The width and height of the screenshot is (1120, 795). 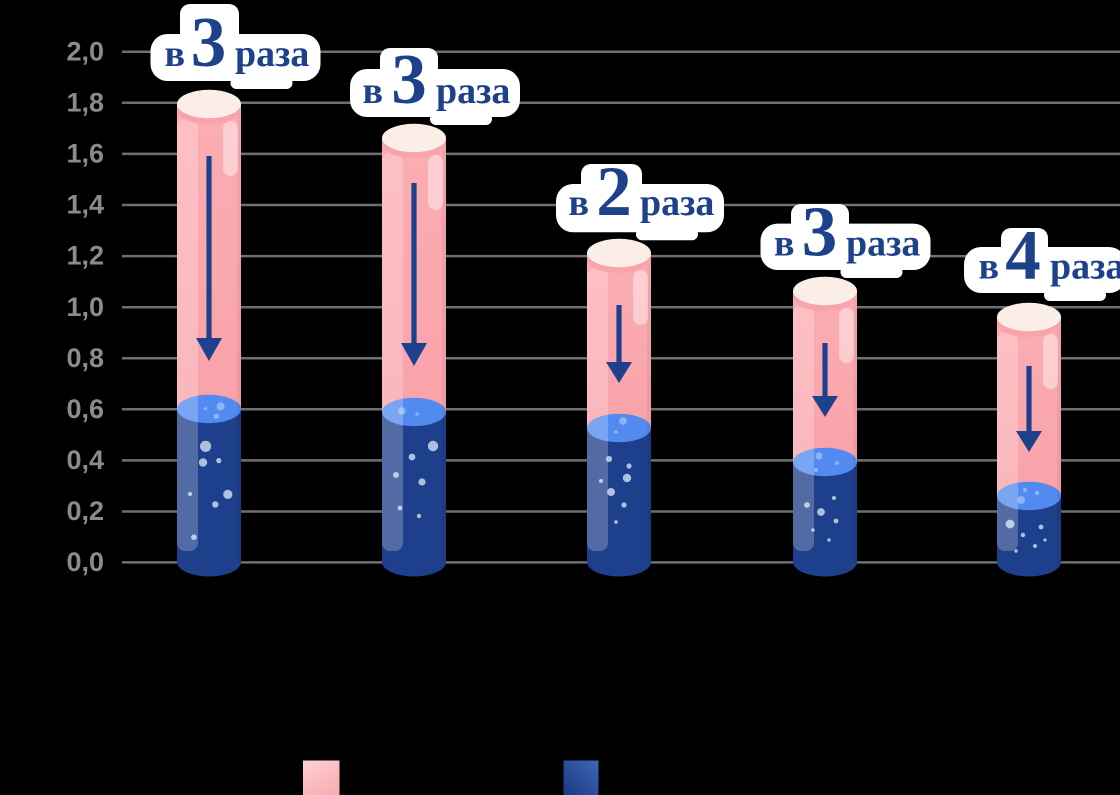 What do you see at coordinates (85, 562) in the screenshot?
I see `svg-text: 0,0` at bounding box center [85, 562].